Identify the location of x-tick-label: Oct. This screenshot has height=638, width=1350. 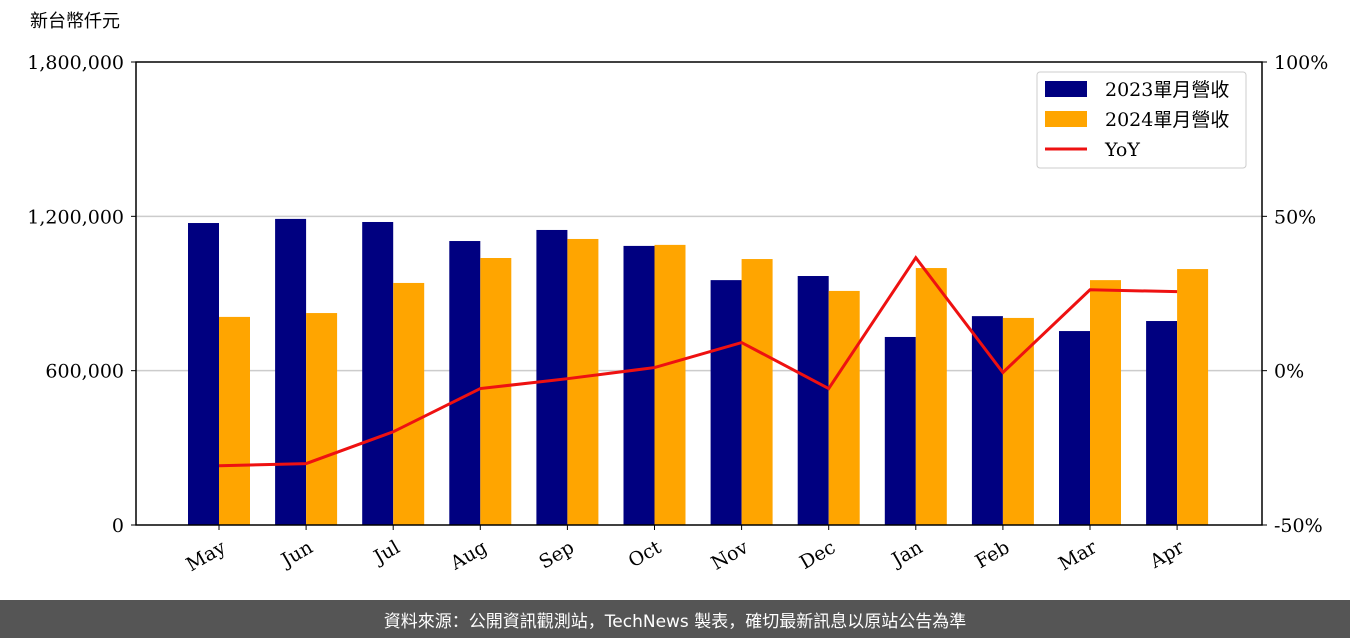
(645, 554).